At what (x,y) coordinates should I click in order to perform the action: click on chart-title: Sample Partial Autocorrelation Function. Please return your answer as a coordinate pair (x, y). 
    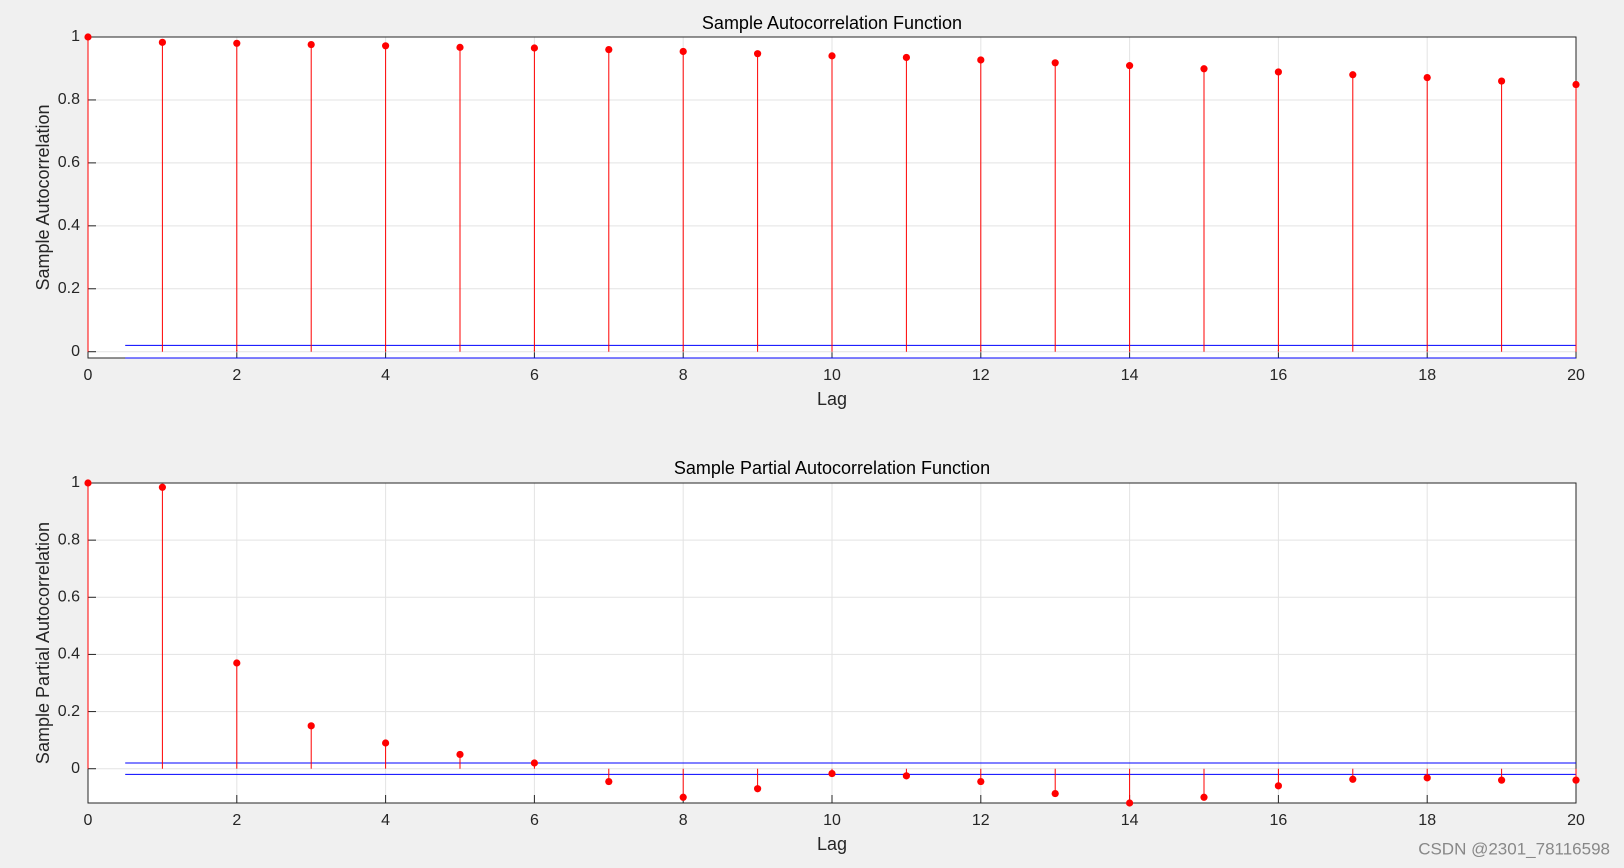
    Looking at the image, I should click on (832, 468).